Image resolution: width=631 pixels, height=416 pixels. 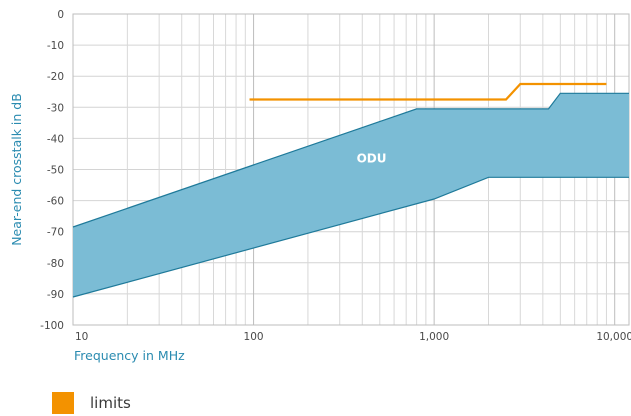 I want to click on band-label-odu: ODU, so click(x=372, y=159).